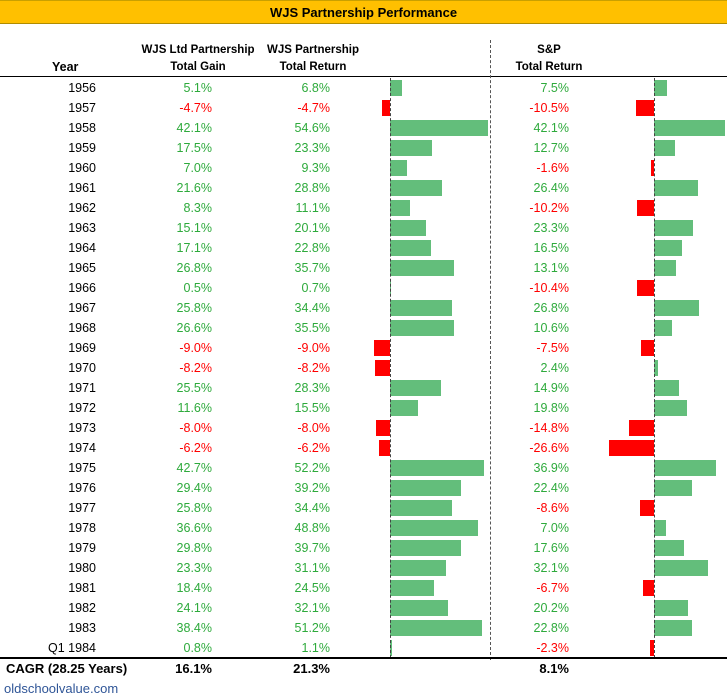 This screenshot has width=727, height=699. I want to click on gain-cell: -8.0%, so click(195, 428).